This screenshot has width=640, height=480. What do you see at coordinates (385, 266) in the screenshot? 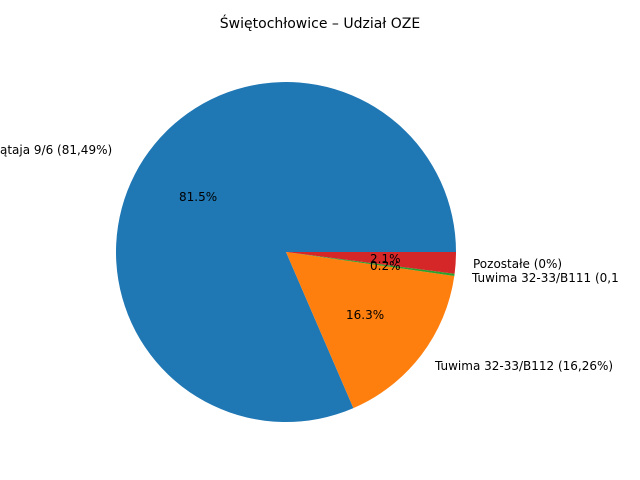
I see `pct-tuwima-b111: 0.2%` at bounding box center [385, 266].